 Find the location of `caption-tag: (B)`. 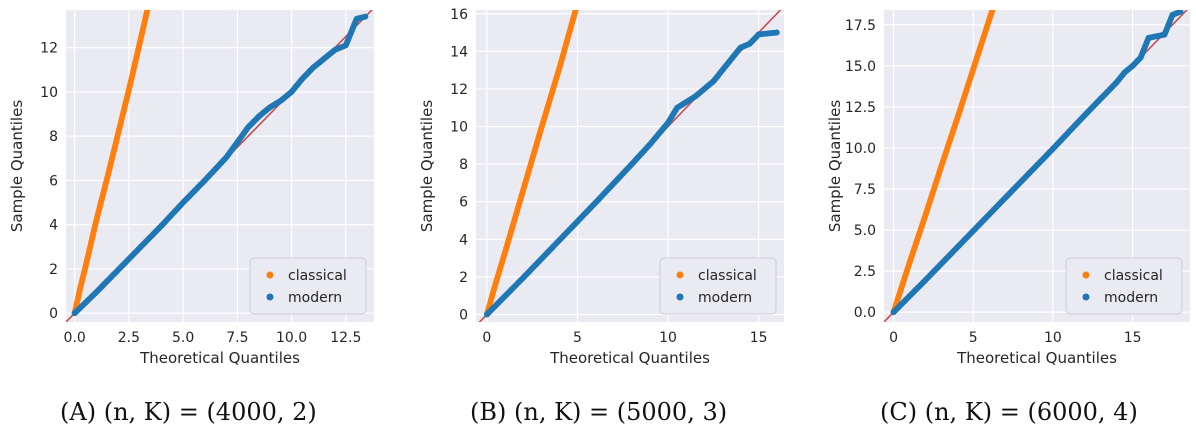

caption-tag: (B) is located at coordinates (488, 412).